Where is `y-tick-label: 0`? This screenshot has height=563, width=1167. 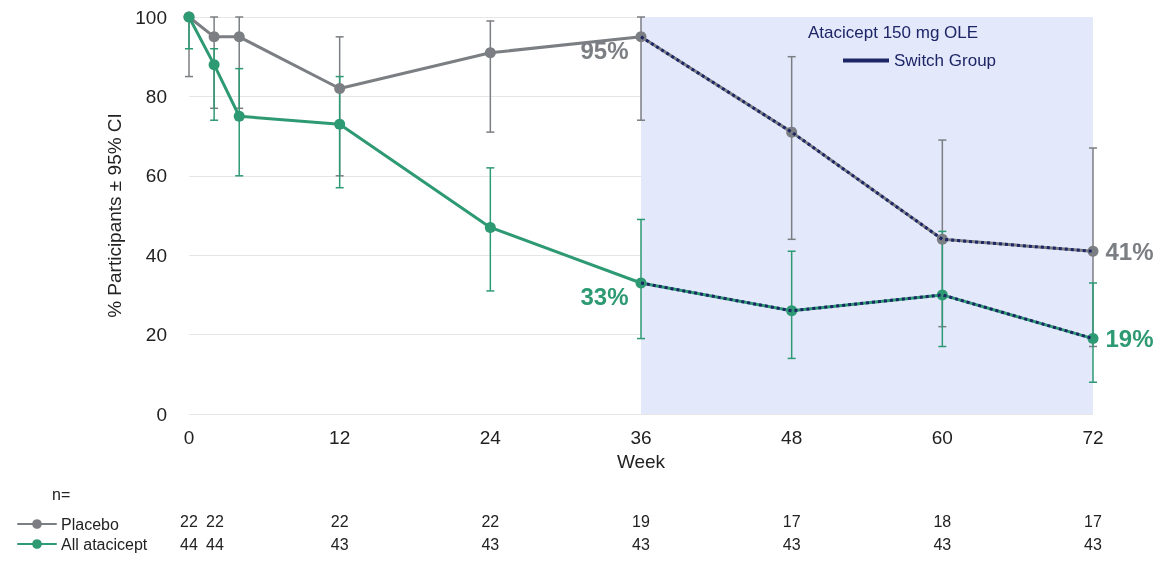
y-tick-label: 0 is located at coordinates (161, 414).